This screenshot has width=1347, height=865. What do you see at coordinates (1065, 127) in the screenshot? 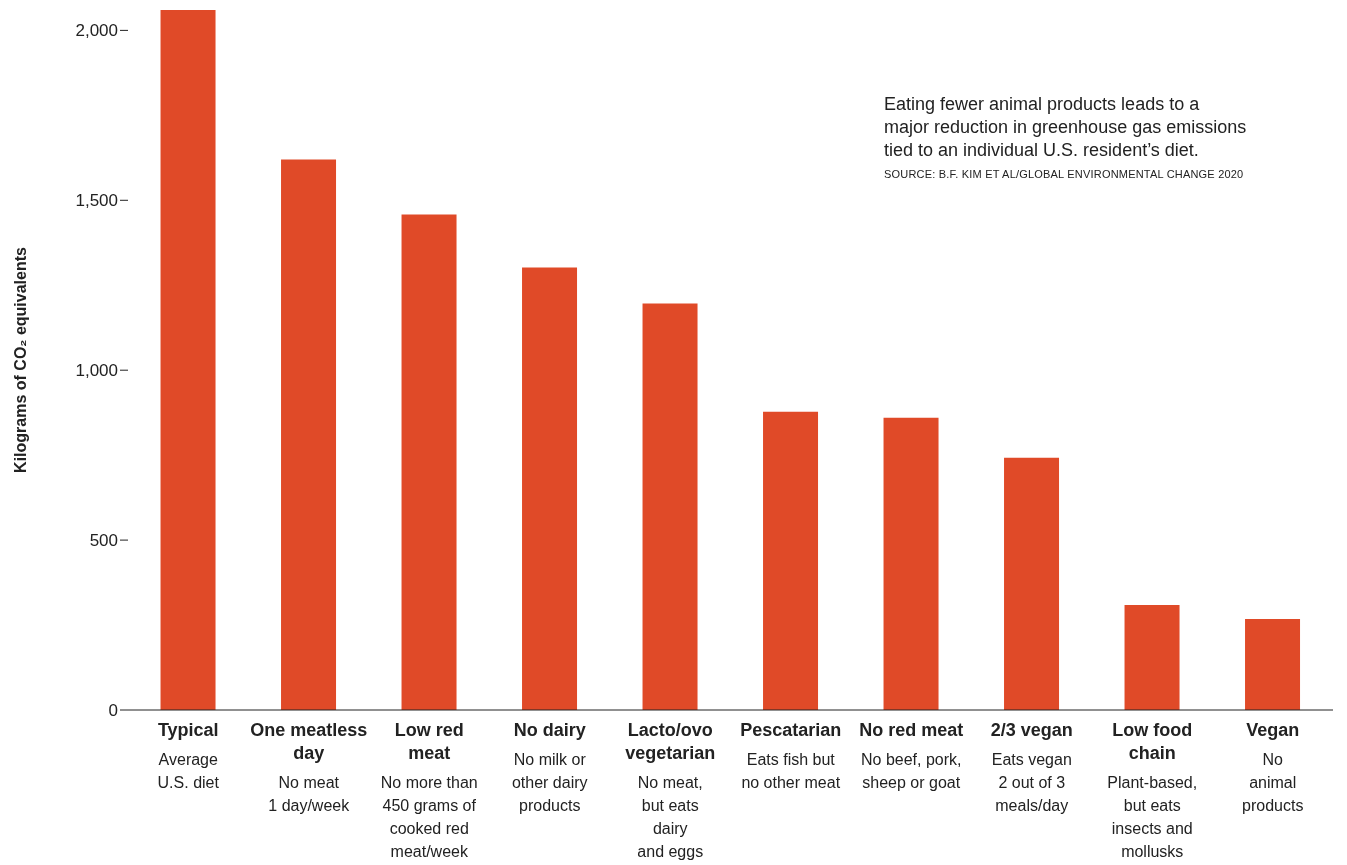
I see `annotation: Eating fewer animal products leads to a major reduction in greenhouse gas emissions tied to an individual U.S. resident’s diet.` at bounding box center [1065, 127].